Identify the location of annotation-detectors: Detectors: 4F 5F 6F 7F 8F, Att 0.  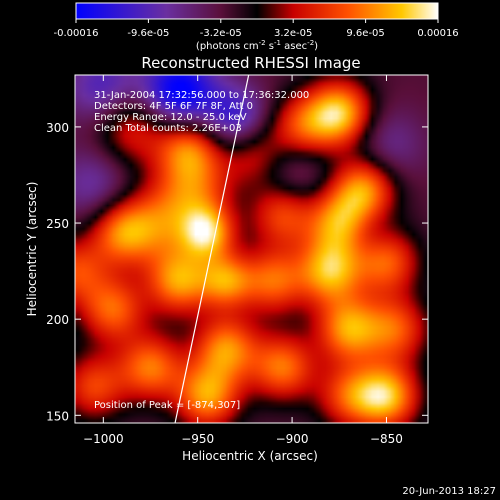
(173, 106).